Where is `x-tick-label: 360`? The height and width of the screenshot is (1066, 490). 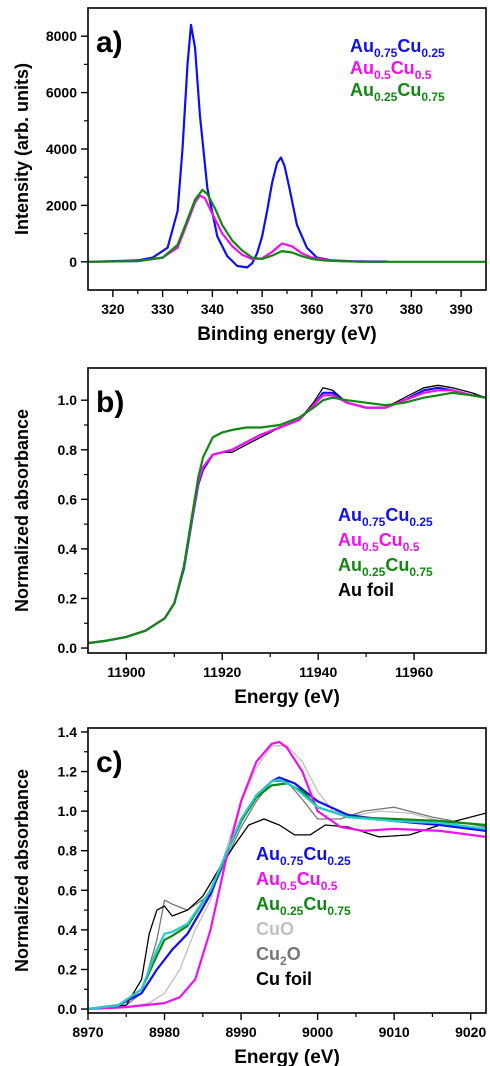
x-tick-label: 360 is located at coordinates (312, 309).